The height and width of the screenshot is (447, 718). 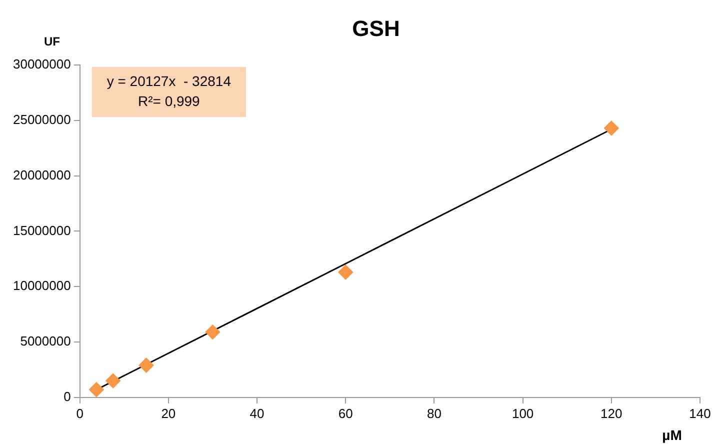 What do you see at coordinates (523, 413) in the screenshot?
I see `x-tick-label: 100` at bounding box center [523, 413].